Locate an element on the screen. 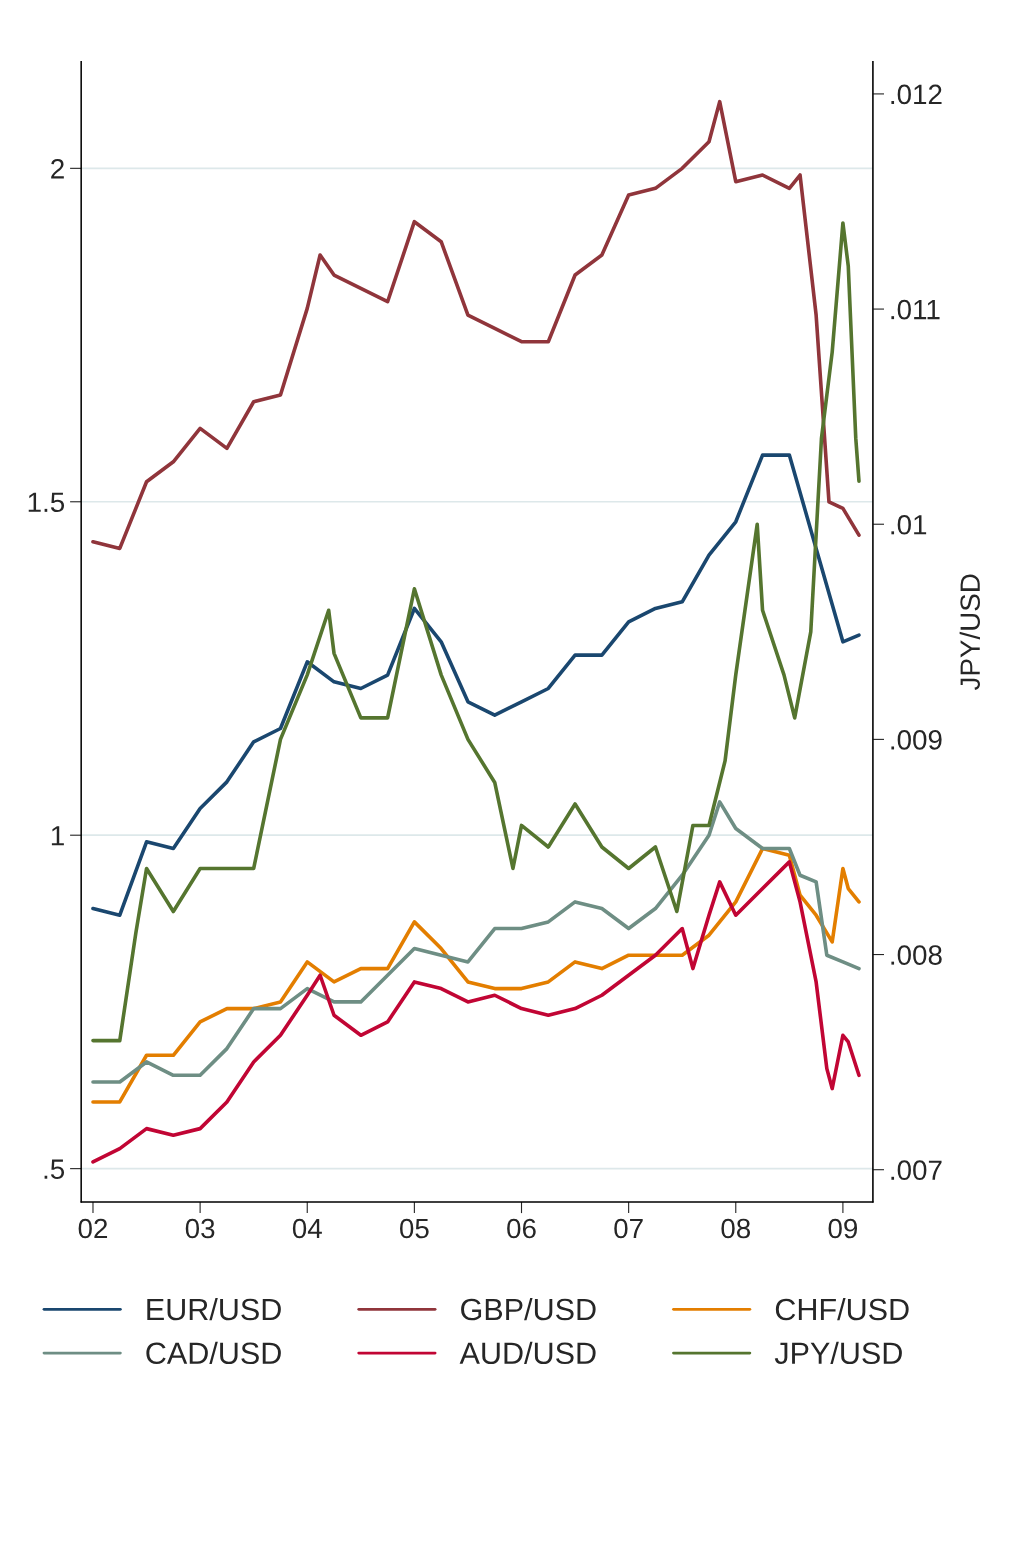 The height and width of the screenshot is (1541, 1015). y2-tick-label: .009 is located at coordinates (916, 740).